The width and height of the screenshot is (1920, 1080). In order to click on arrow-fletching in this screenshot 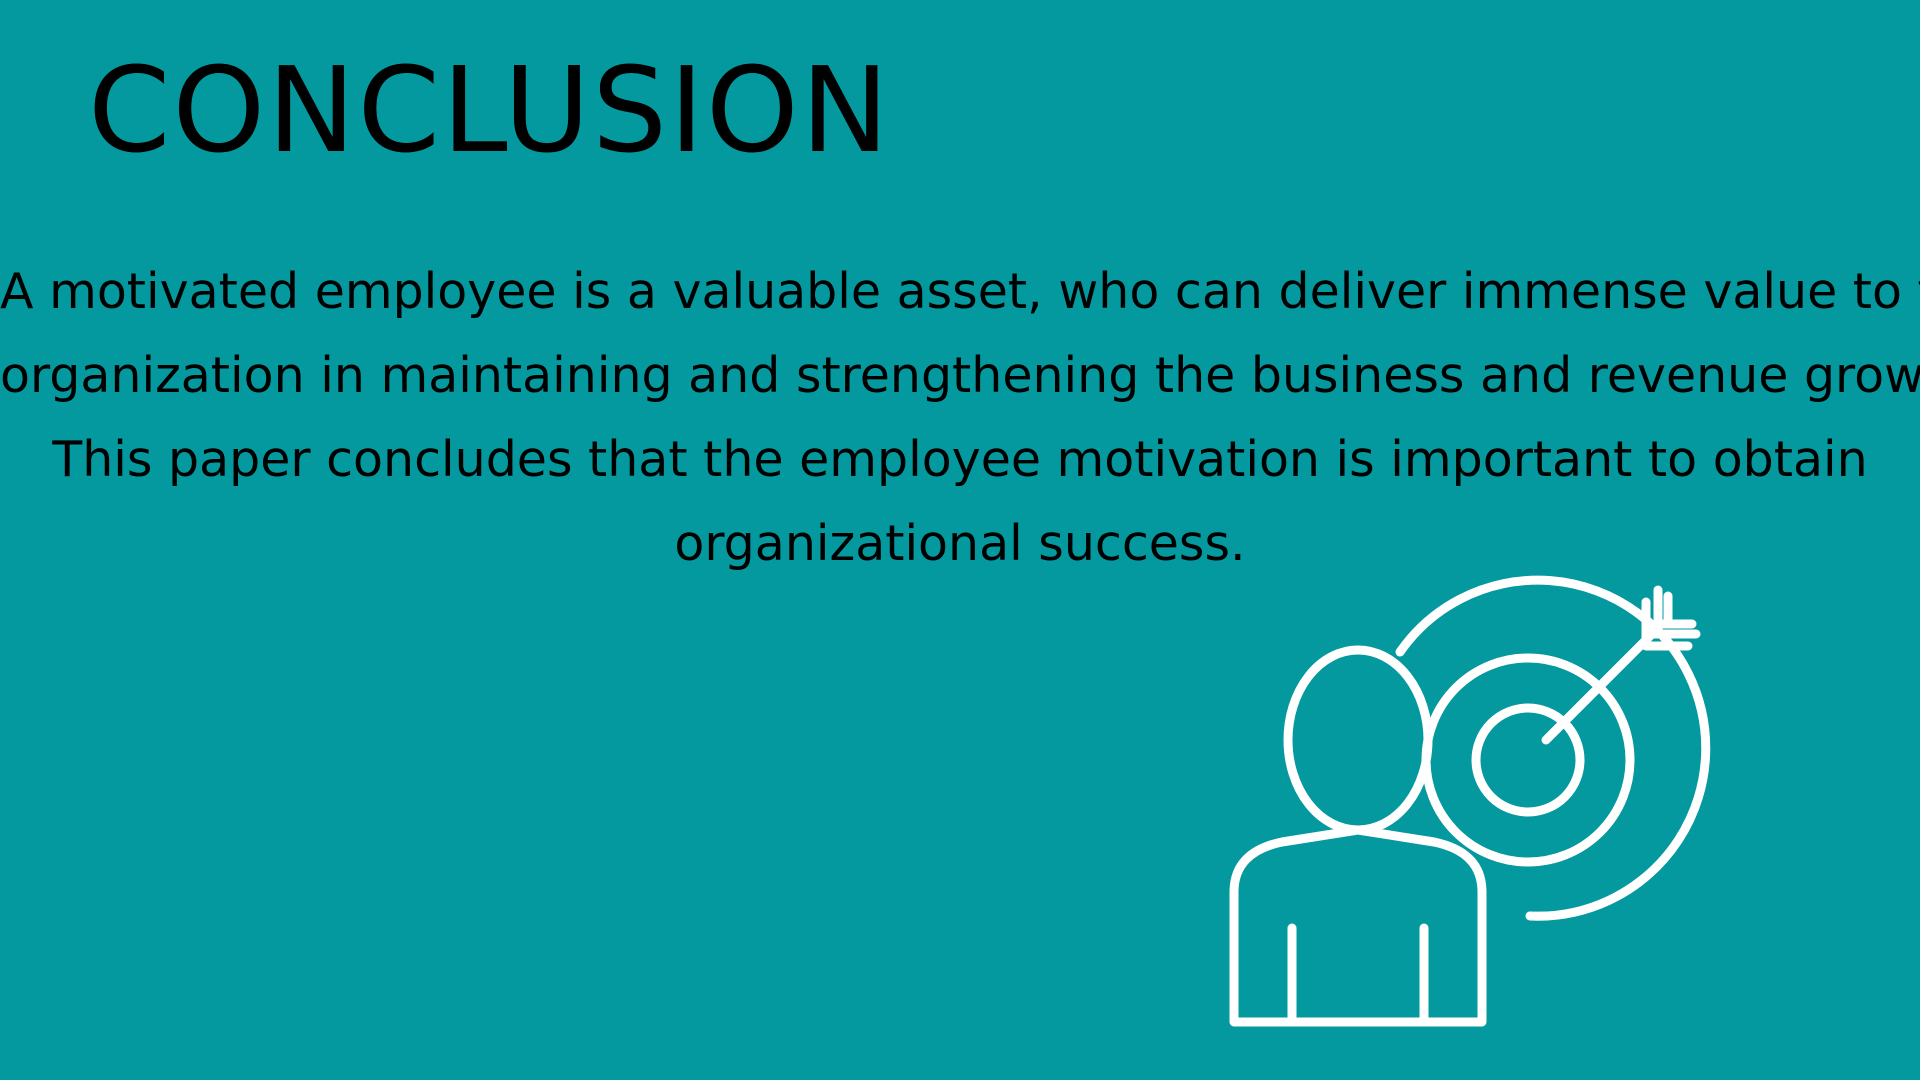, I will do `click(1671, 618)`.